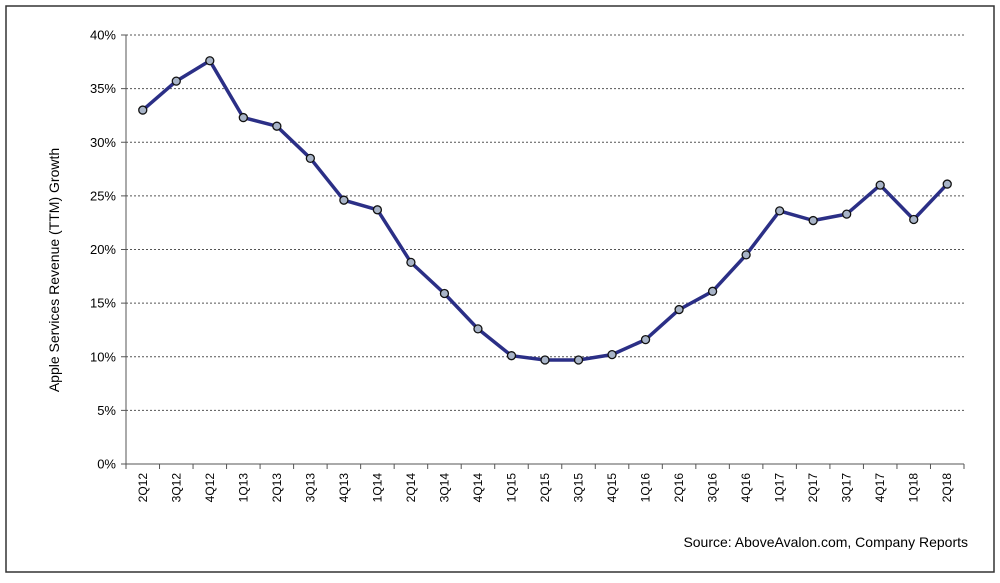  Describe the element at coordinates (746, 488) in the screenshot. I see `x-tick-label: 4Q16` at that location.